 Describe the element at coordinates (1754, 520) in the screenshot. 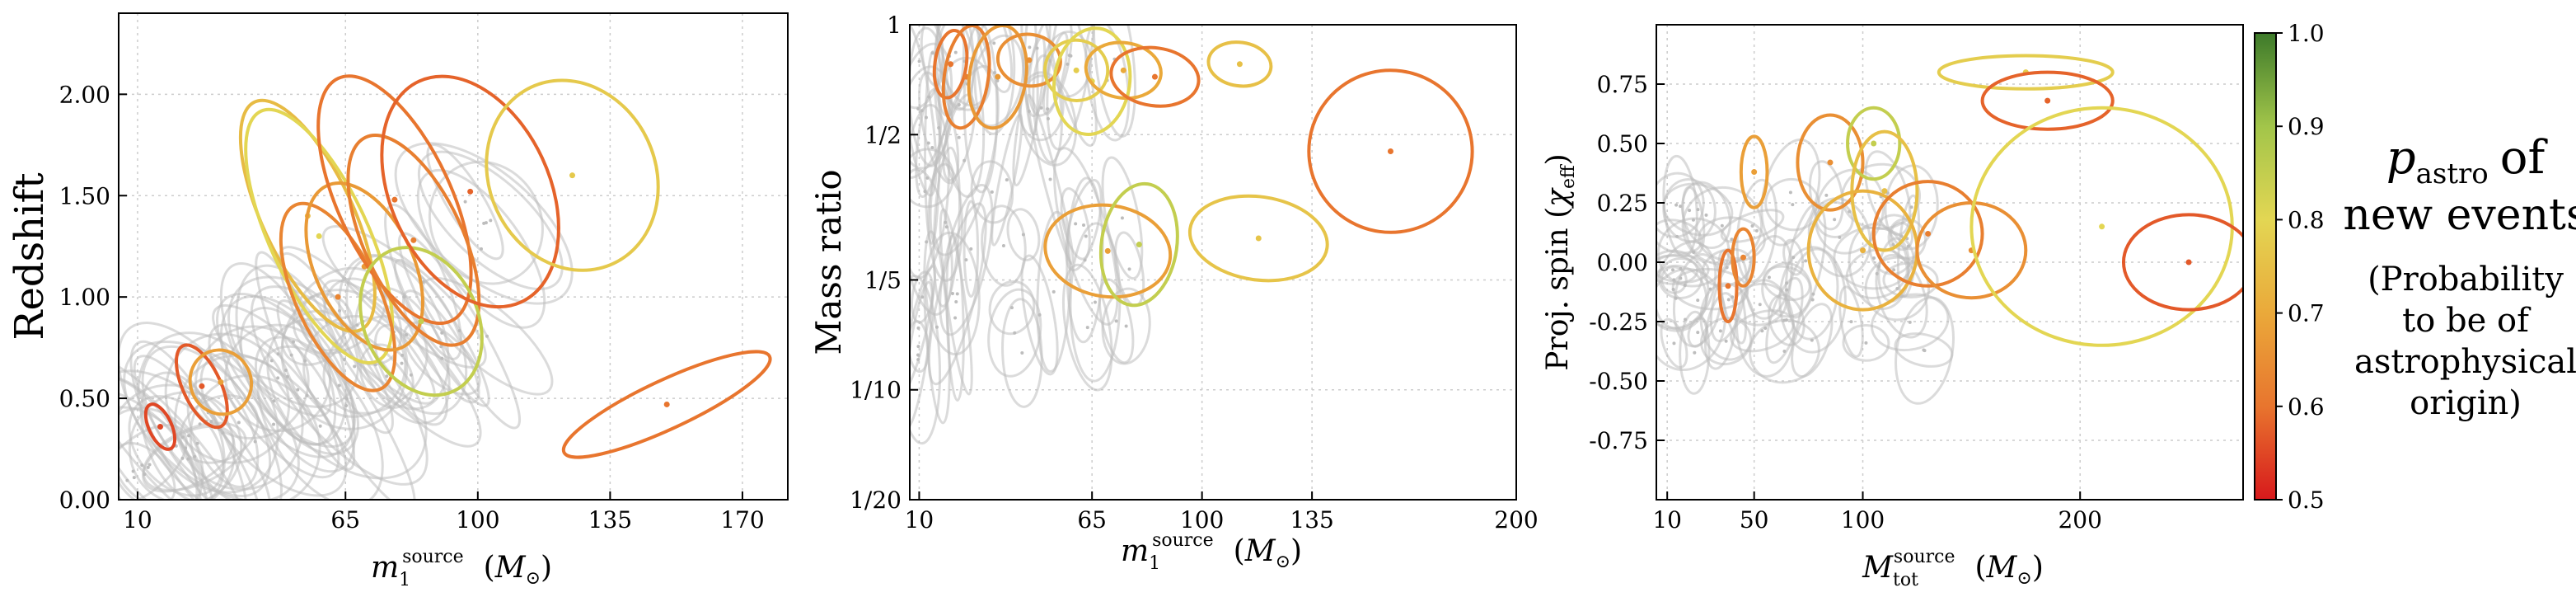

I see `x-tick-label: 50` at that location.